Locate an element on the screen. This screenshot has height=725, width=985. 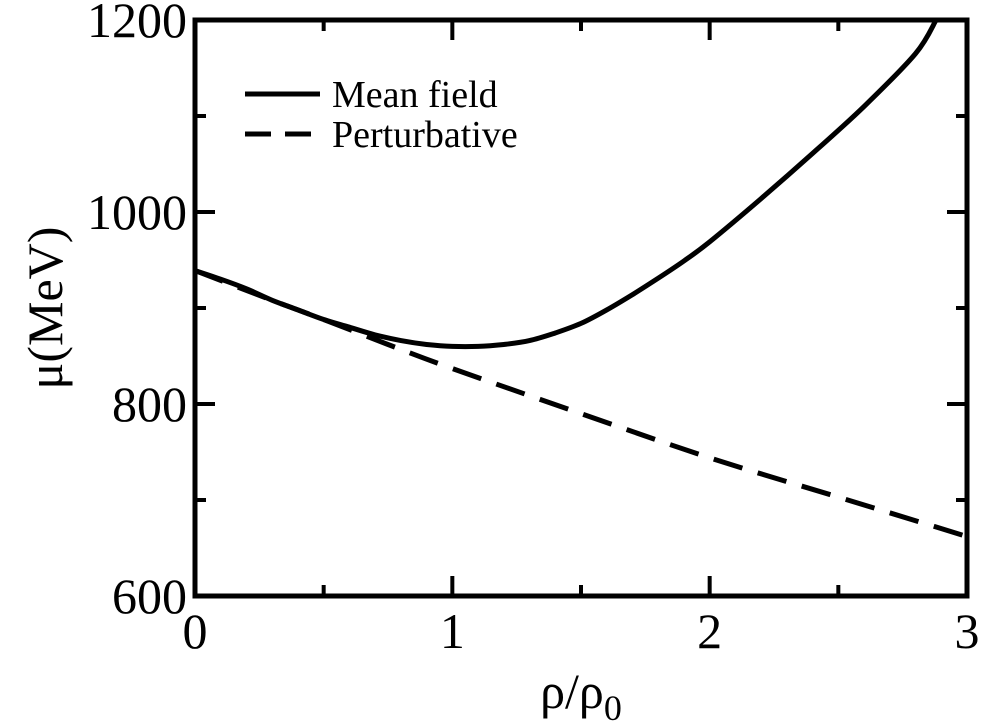
legend: Mean field Perturbative is located at coordinates (381, 115).